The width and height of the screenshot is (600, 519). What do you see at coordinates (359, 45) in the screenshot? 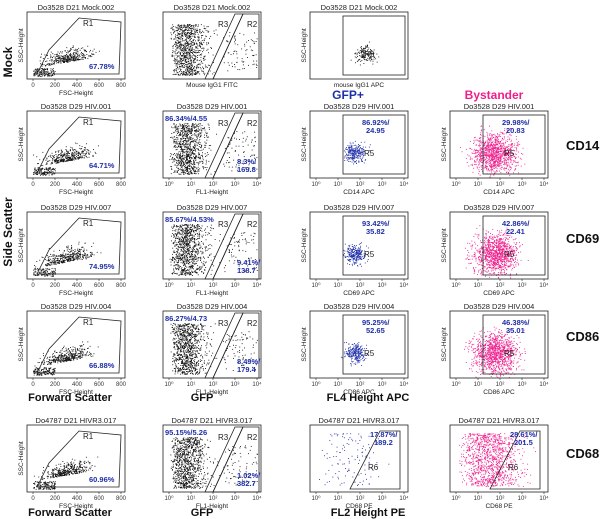
I see `plot-frame` at bounding box center [359, 45].